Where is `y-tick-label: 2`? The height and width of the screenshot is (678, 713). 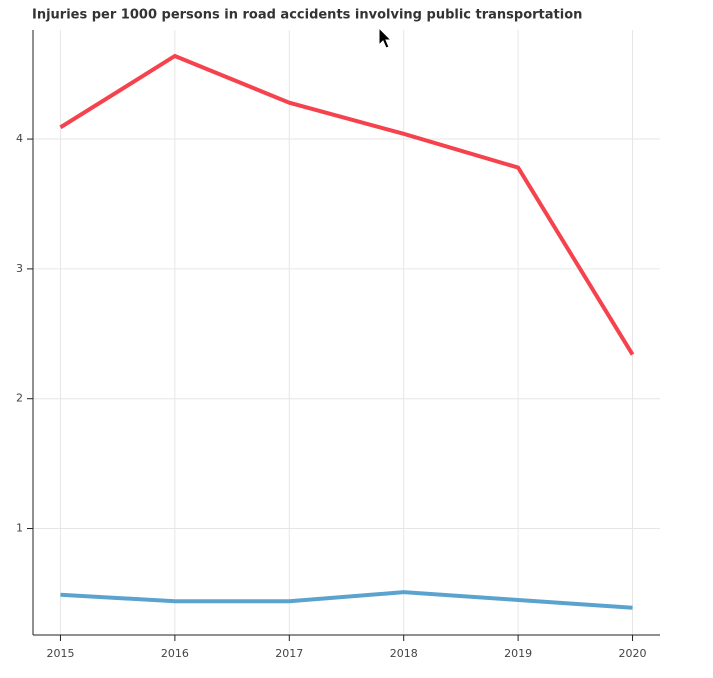 y-tick-label: 2 is located at coordinates (19, 398).